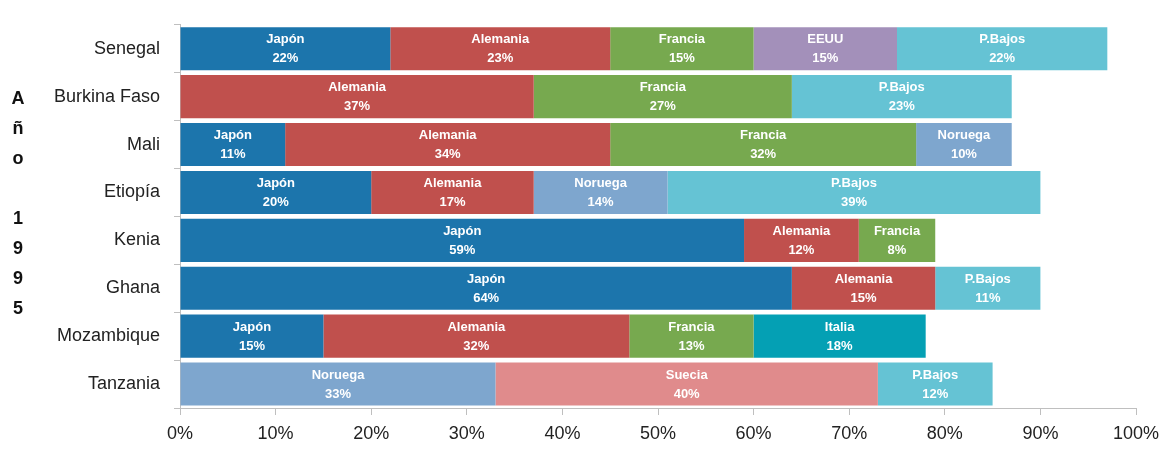 Image resolution: width=1174 pixels, height=450 pixels. I want to click on y-tick-label: Etiopía, so click(132, 191).